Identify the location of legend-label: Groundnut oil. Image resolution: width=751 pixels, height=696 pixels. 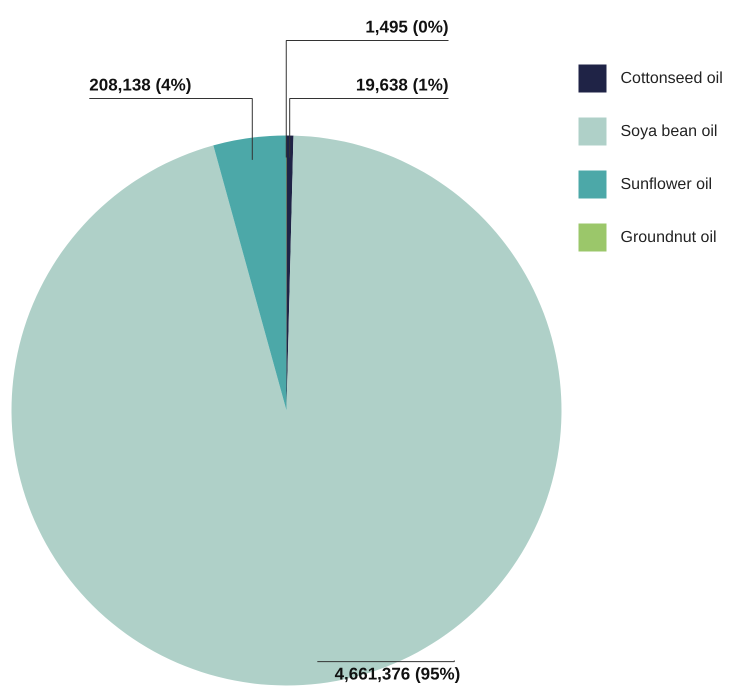
(668, 237).